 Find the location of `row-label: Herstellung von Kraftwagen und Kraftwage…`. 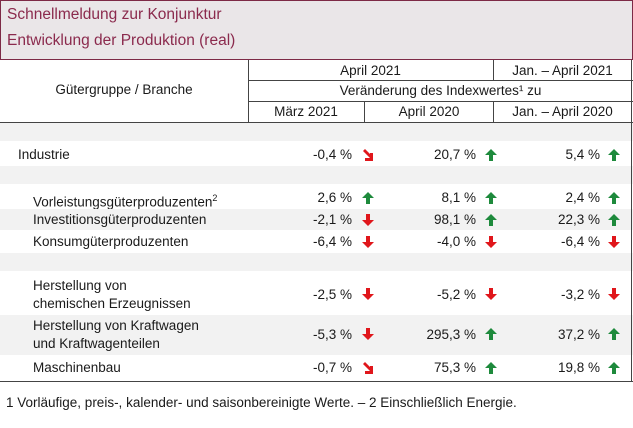

row-label: Herstellung von Kraftwagen und Kraftwage… is located at coordinates (116, 334).